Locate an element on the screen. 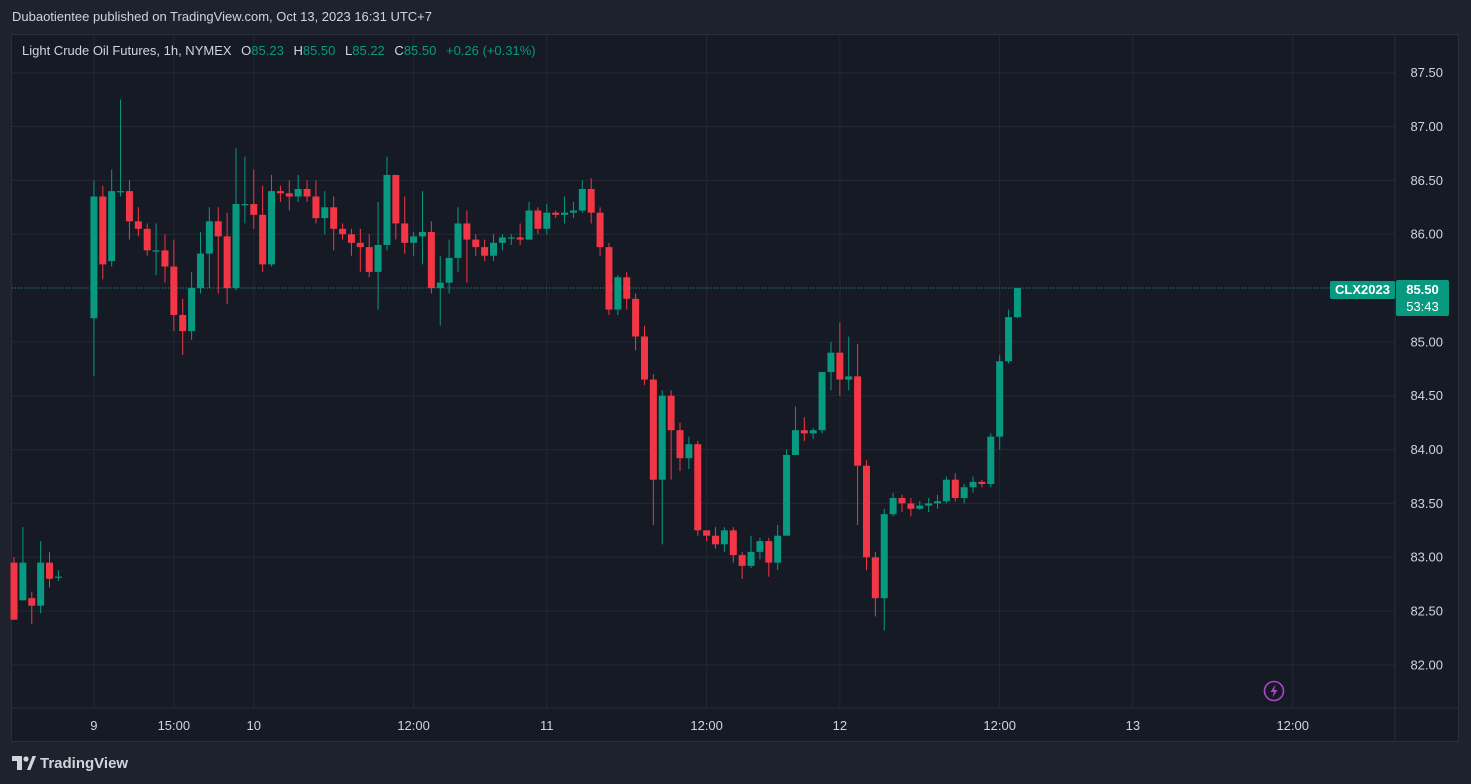 This screenshot has height=784, width=1471. lightning-icon is located at coordinates (1274, 691).